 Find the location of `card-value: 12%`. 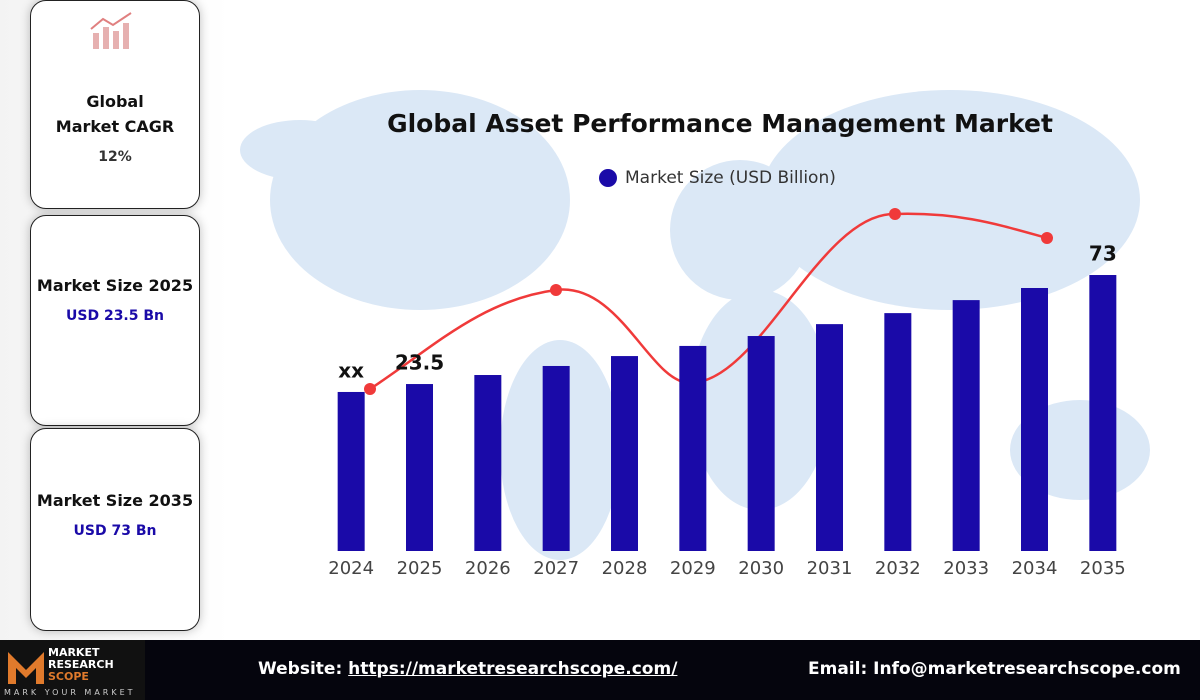

card-value: 12% is located at coordinates (115, 157).